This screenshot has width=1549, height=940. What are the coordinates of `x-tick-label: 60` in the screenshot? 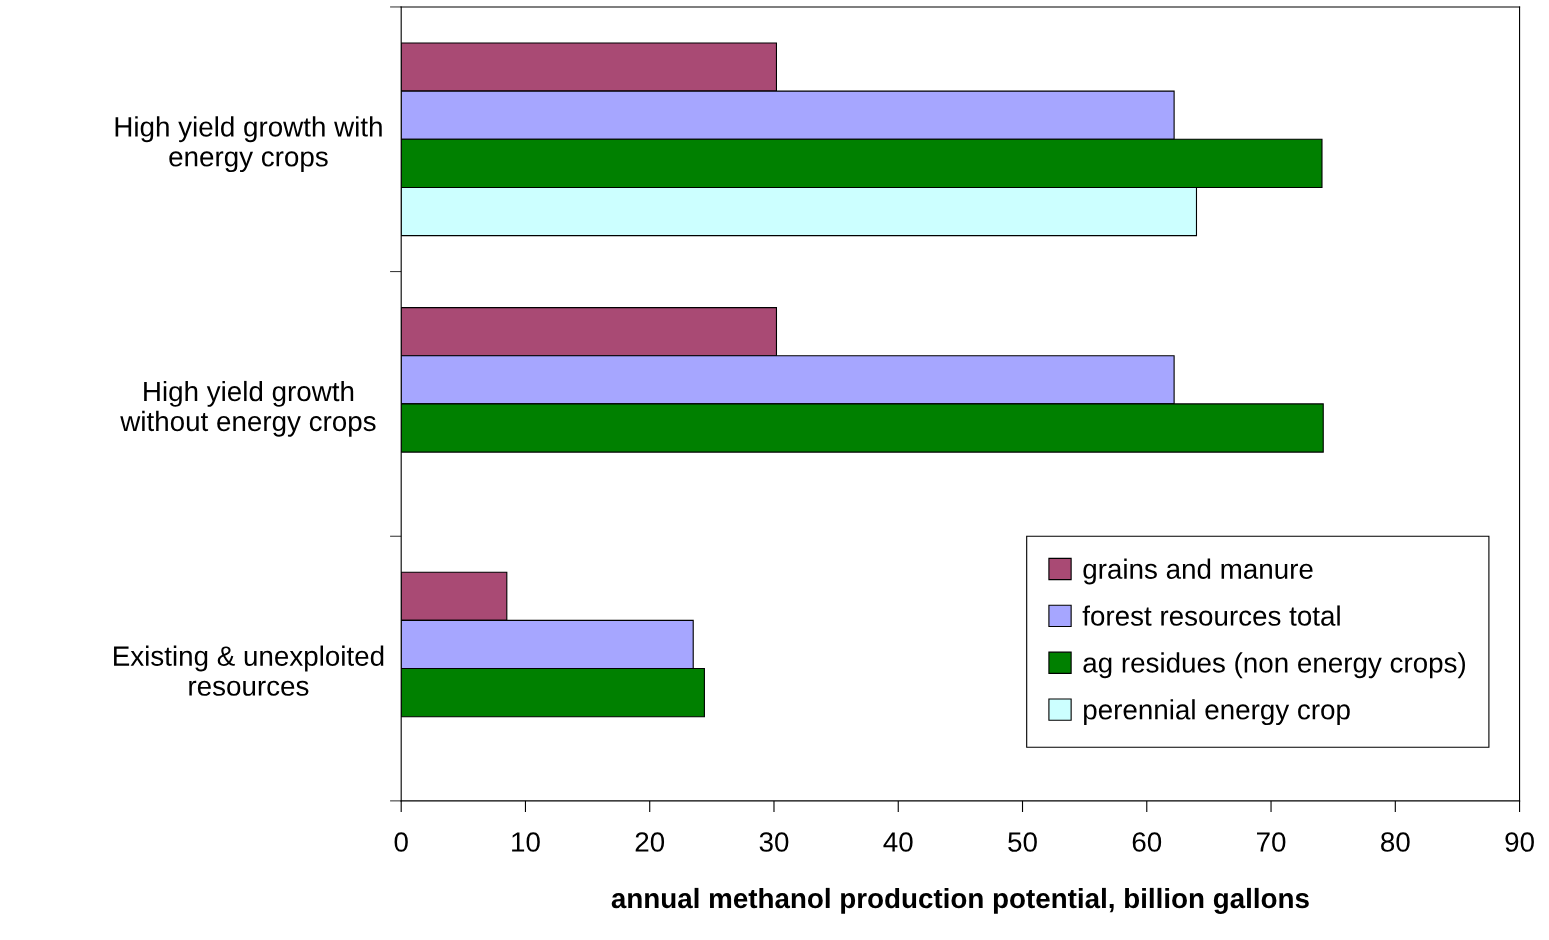 It's located at (1147, 842).